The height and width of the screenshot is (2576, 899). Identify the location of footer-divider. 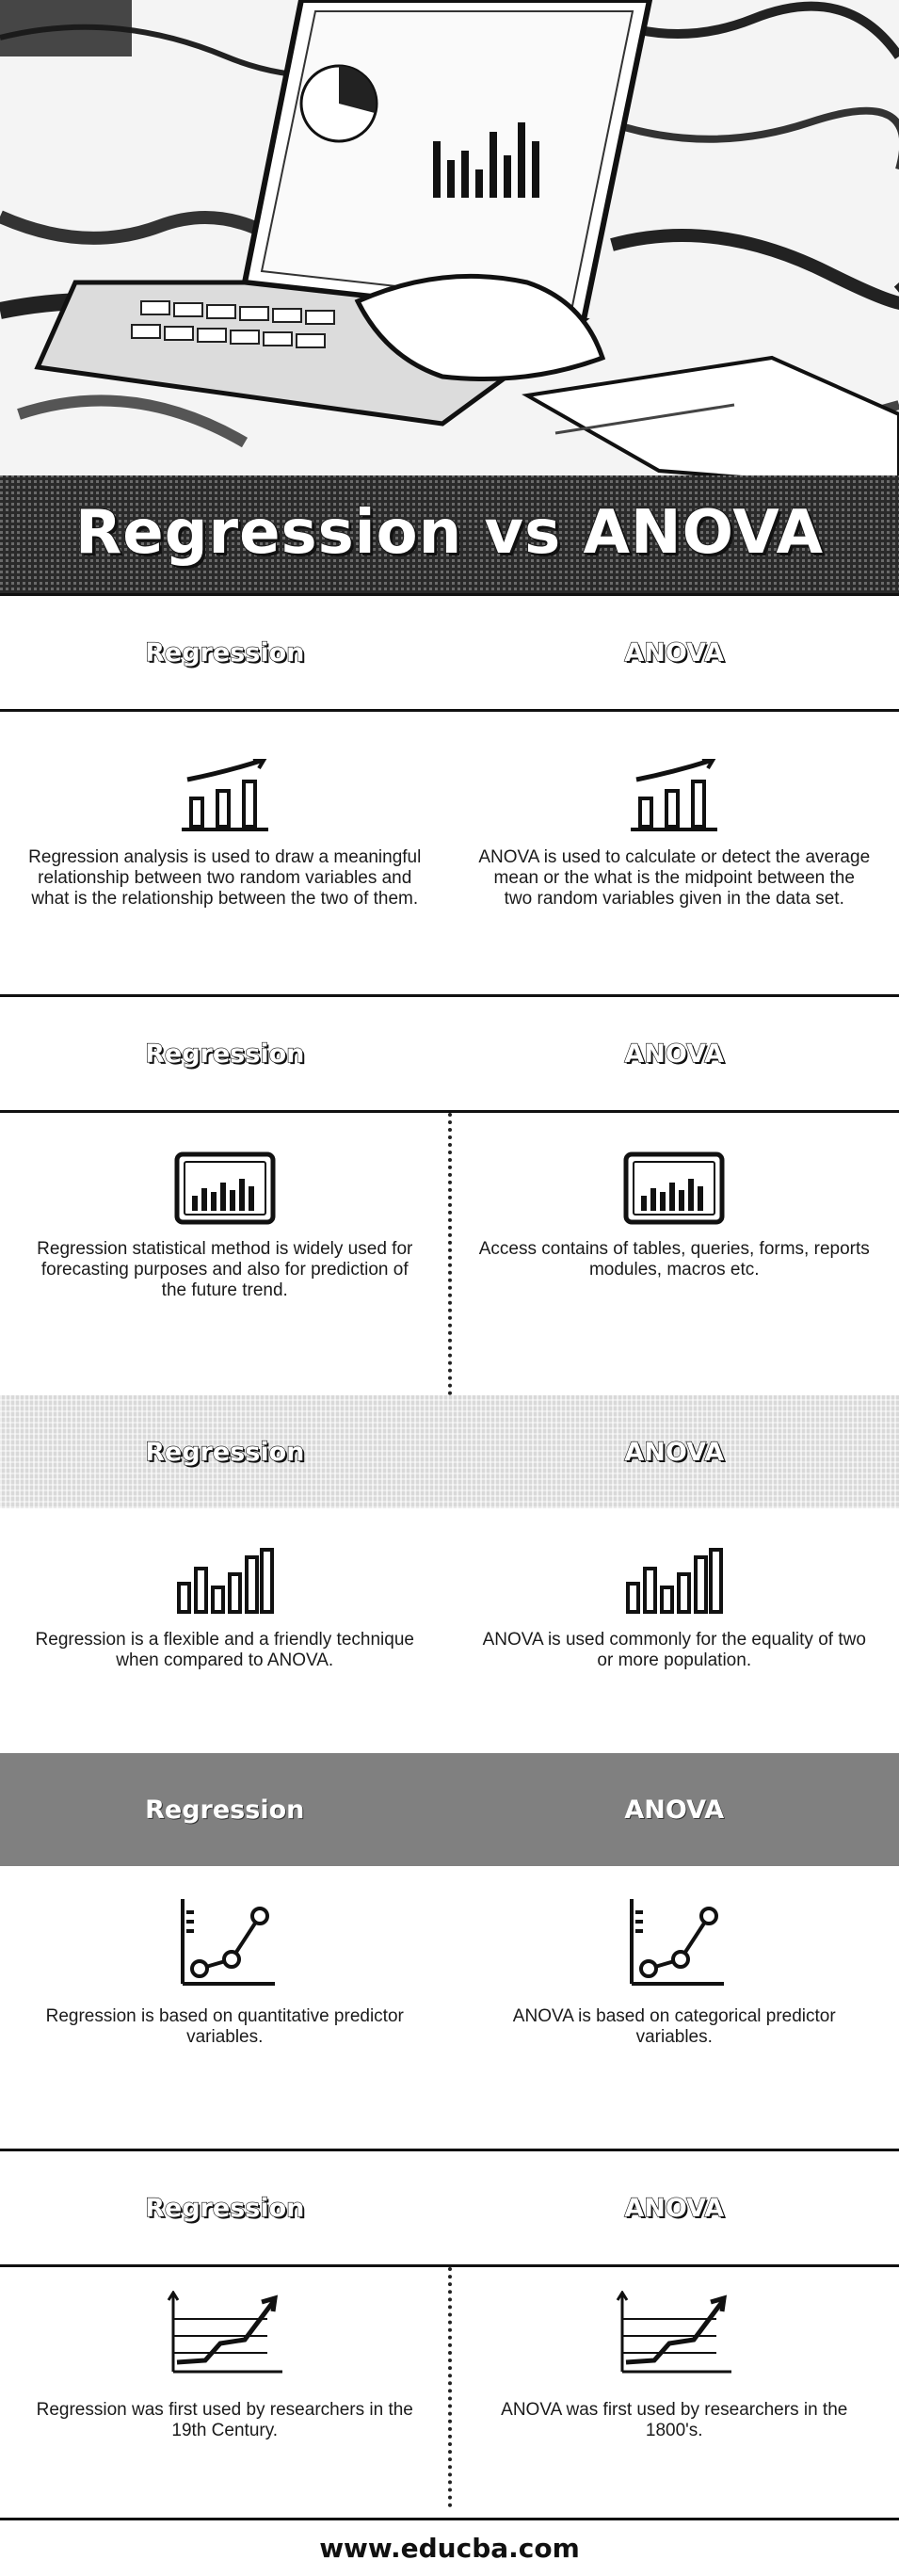
(450, 2519).